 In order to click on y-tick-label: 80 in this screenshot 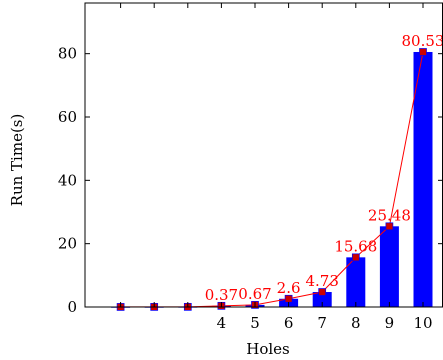, I will do `click(67, 54)`.